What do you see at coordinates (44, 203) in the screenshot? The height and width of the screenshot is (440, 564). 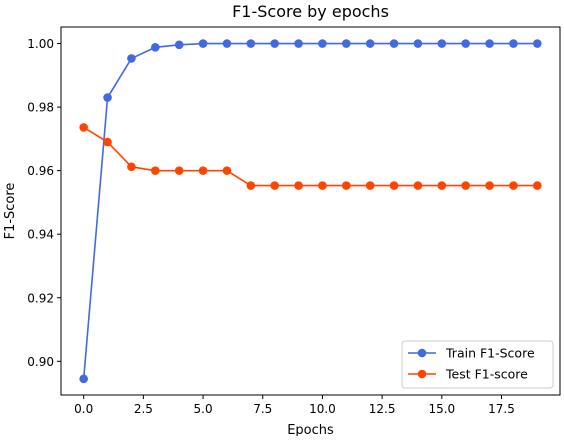 I see `y-axis: 0.90 0.92 0.94 0.96 0.98 1.00` at bounding box center [44, 203].